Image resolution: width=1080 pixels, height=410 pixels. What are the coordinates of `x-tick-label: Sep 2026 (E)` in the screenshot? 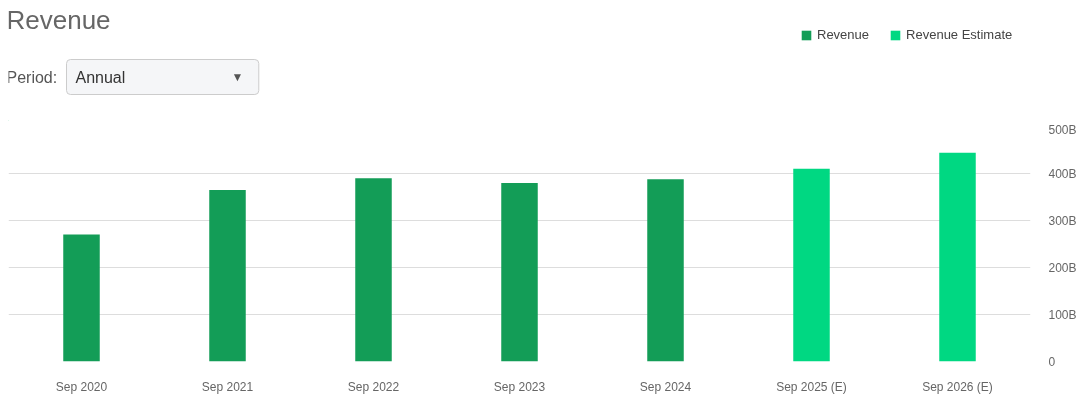 It's located at (957, 386).